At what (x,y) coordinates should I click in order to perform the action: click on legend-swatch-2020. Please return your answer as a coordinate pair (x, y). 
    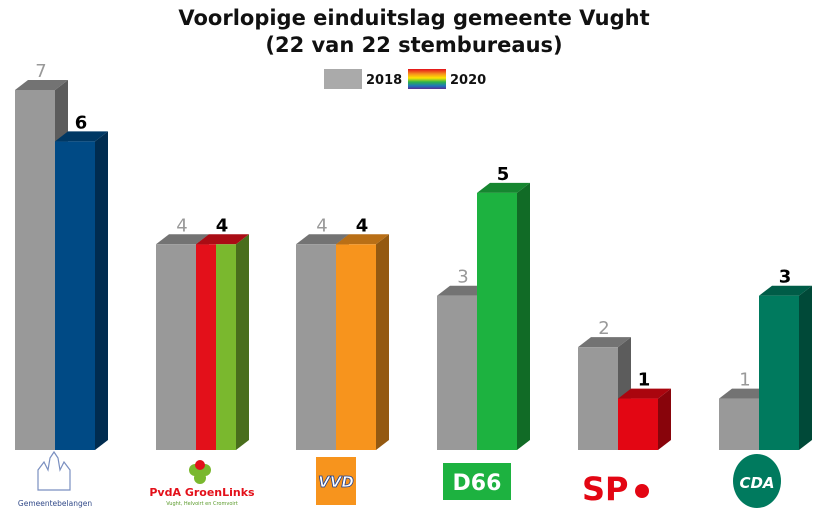
    Looking at the image, I should click on (427, 79).